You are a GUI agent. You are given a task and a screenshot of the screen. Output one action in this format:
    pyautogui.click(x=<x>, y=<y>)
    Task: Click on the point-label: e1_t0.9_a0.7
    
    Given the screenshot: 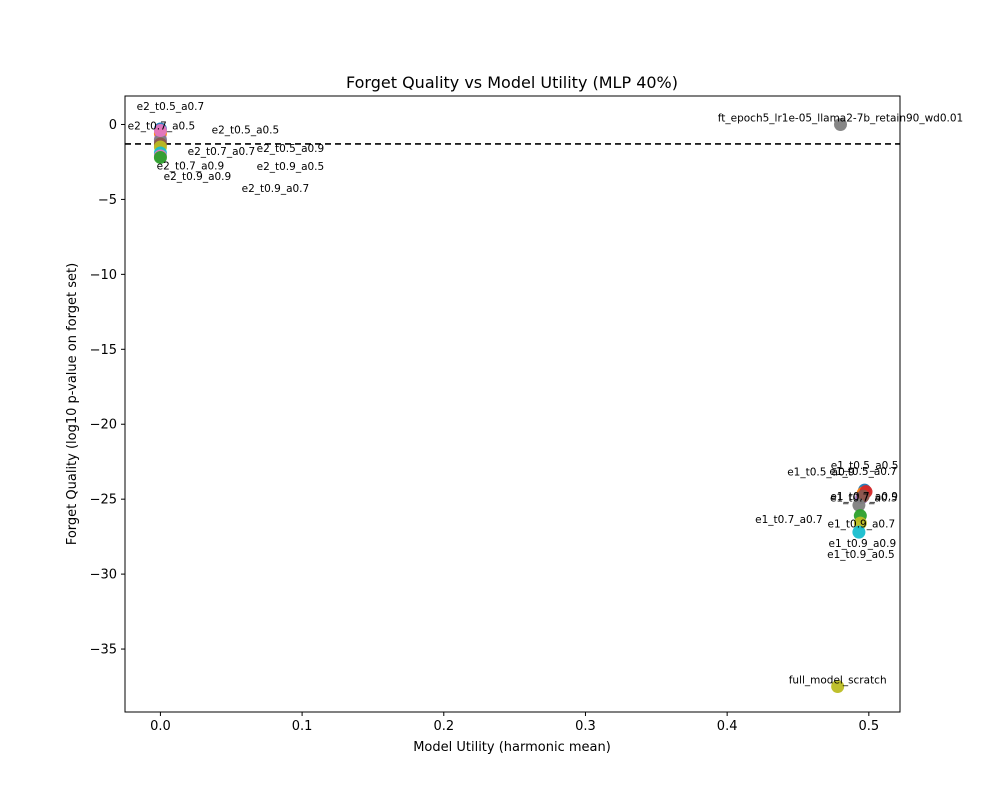 What is the action you would take?
    pyautogui.click(x=862, y=525)
    